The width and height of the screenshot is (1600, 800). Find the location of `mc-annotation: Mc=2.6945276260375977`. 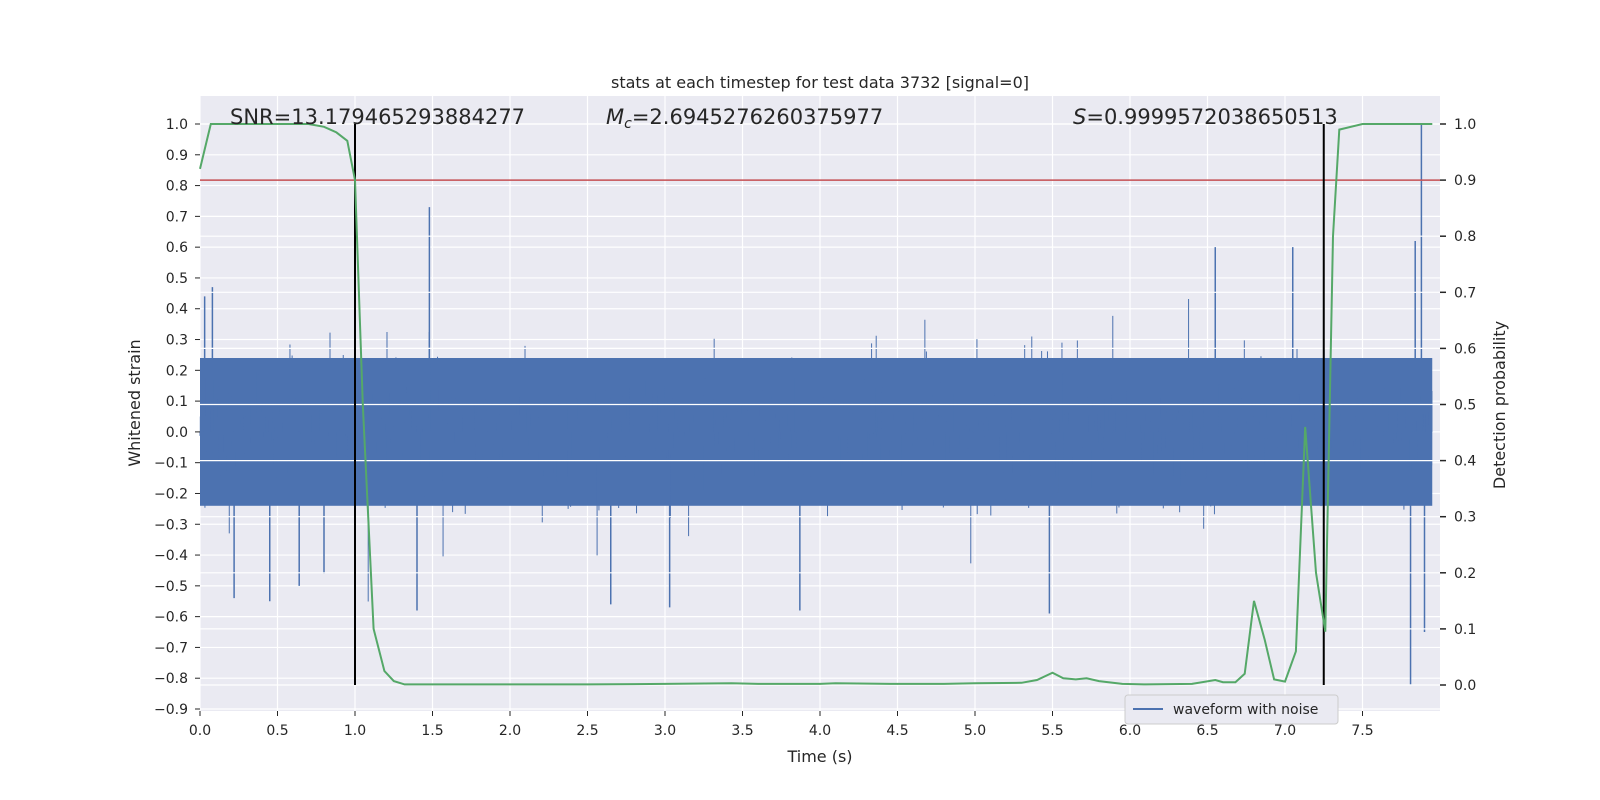

mc-annotation: Mc=2.6945276260375977 is located at coordinates (744, 118).